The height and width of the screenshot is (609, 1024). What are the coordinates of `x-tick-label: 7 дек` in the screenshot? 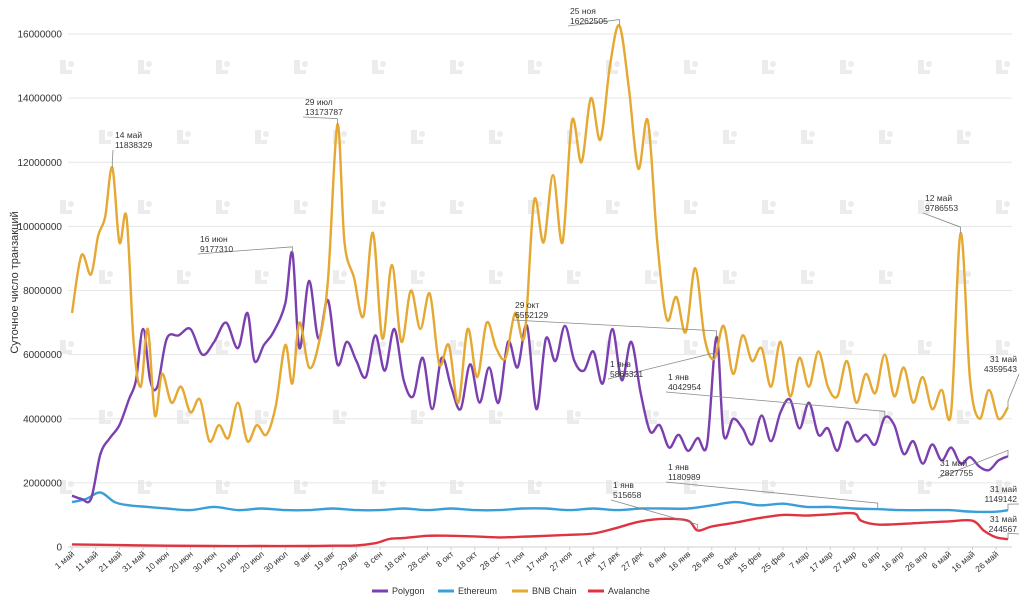 It's located at (586, 559).